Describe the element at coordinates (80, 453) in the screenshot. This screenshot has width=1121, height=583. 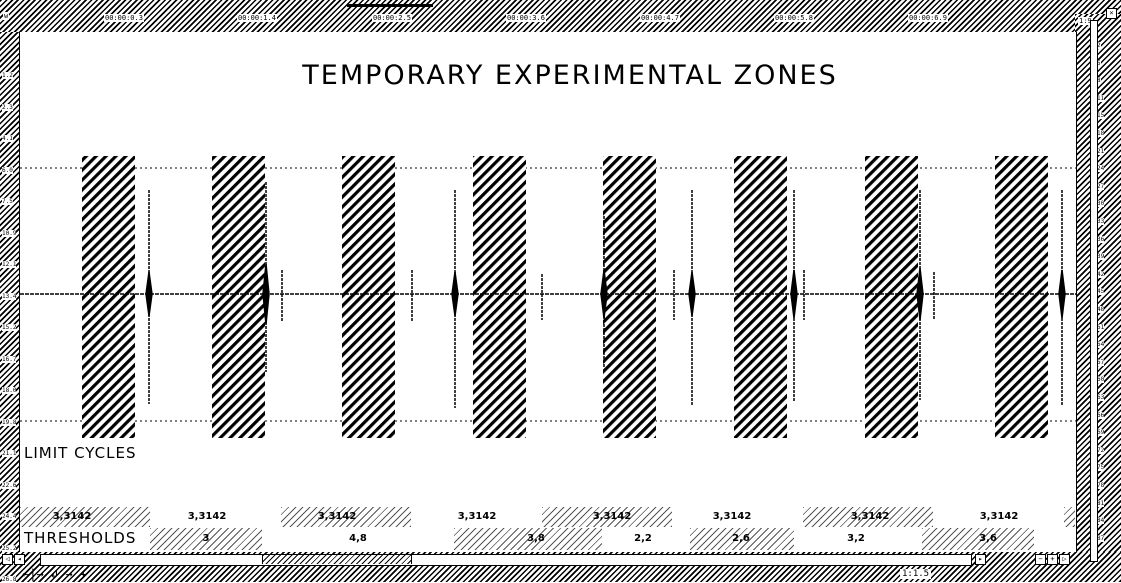
I see `limit-cycles-label: LIMIT CYCLES` at that location.